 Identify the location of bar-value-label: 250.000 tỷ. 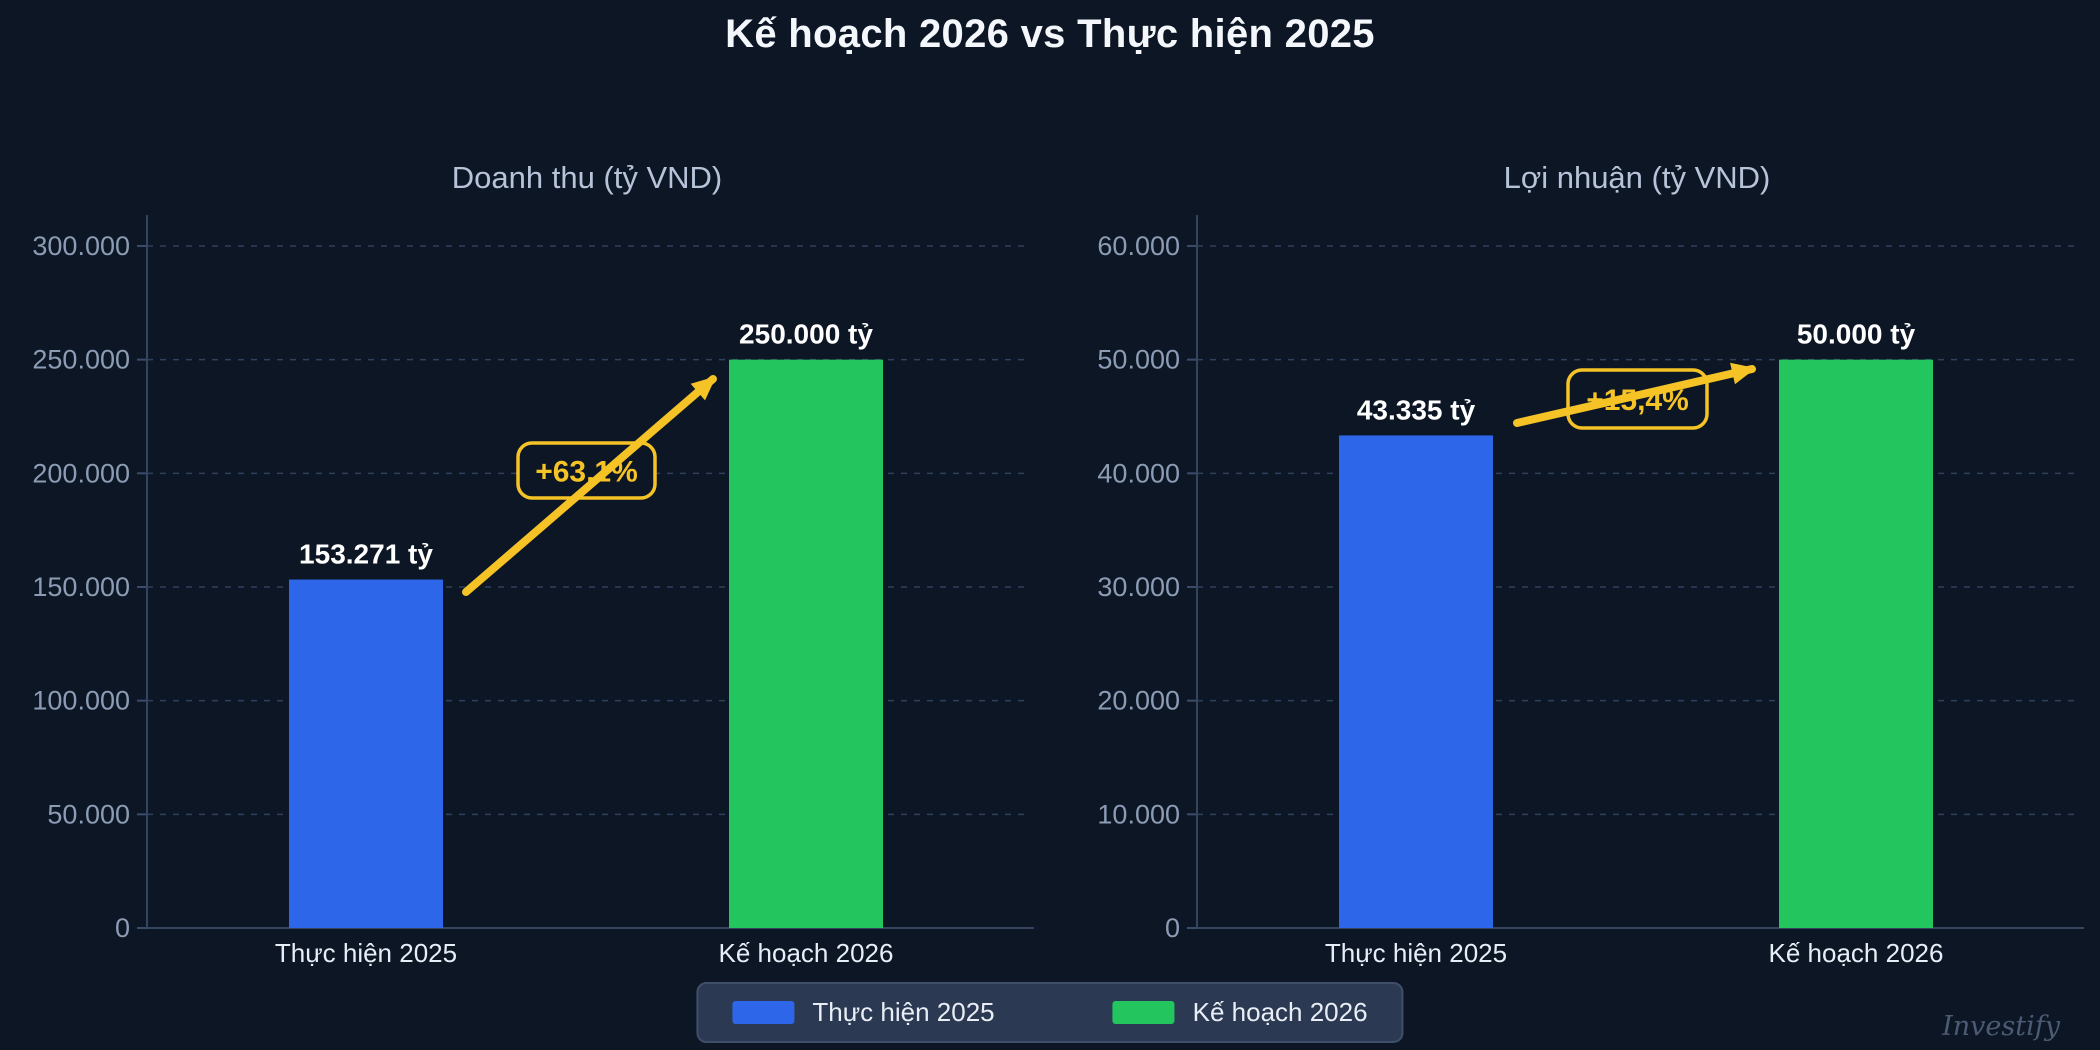
(806, 334).